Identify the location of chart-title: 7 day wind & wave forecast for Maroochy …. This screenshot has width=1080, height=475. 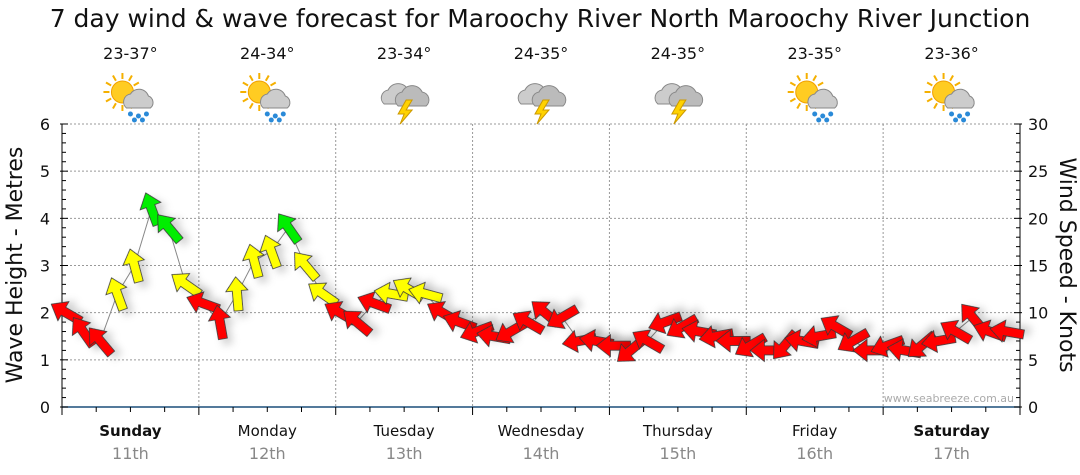
(540, 18).